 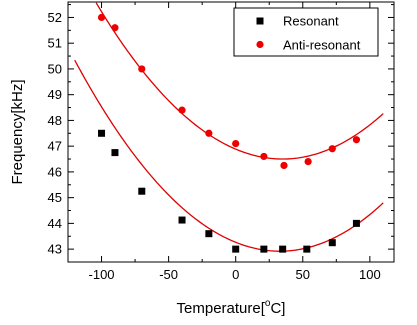 What do you see at coordinates (370, 274) in the screenshot?
I see `x-tick-label: 100` at bounding box center [370, 274].